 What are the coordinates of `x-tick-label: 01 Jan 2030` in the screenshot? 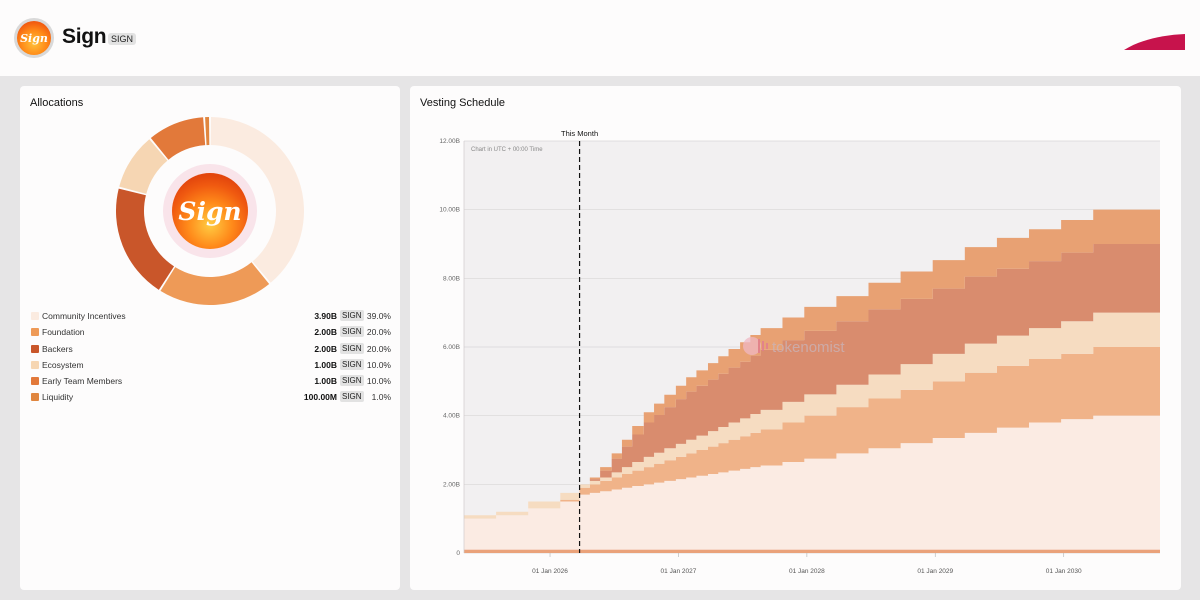 It's located at (1064, 571).